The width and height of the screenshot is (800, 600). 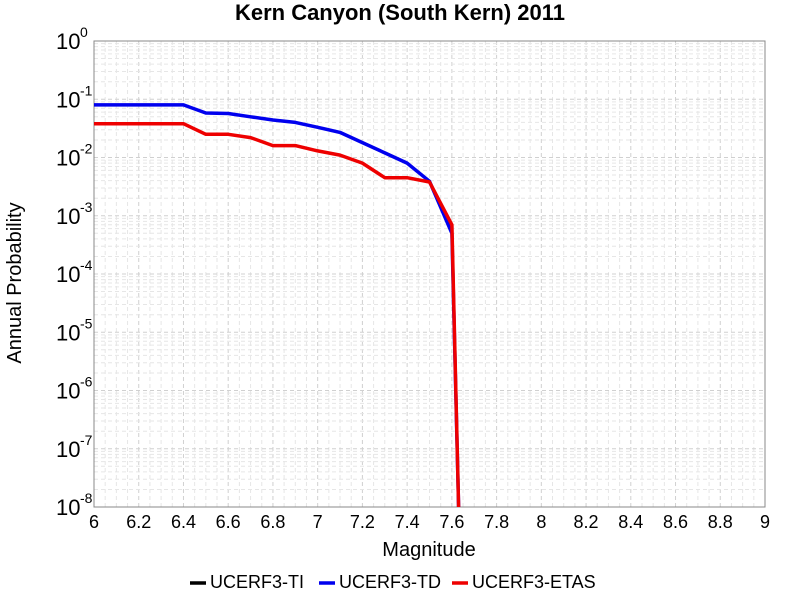 I want to click on y-tick-label: 10 -4, so click(x=74, y=272).